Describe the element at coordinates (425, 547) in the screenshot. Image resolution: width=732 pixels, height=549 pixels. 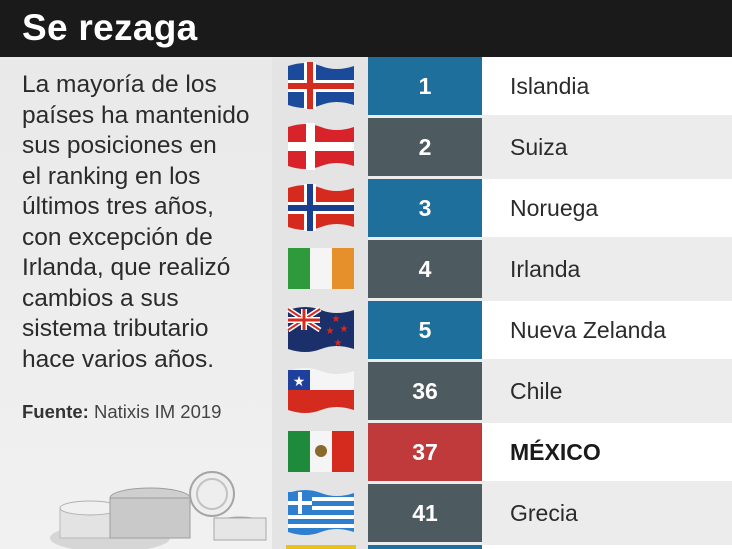
I see `partial-rank-cell` at that location.